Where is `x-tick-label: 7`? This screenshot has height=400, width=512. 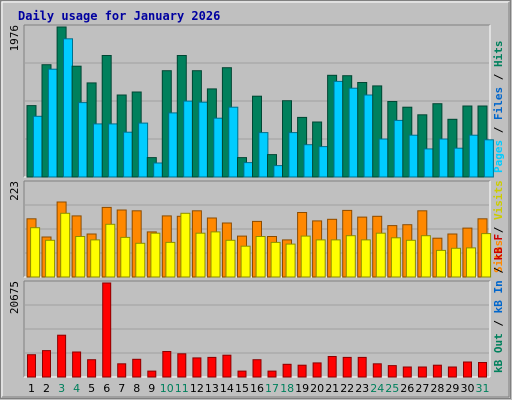
x-tick-label: 7 is located at coordinates (121, 388).